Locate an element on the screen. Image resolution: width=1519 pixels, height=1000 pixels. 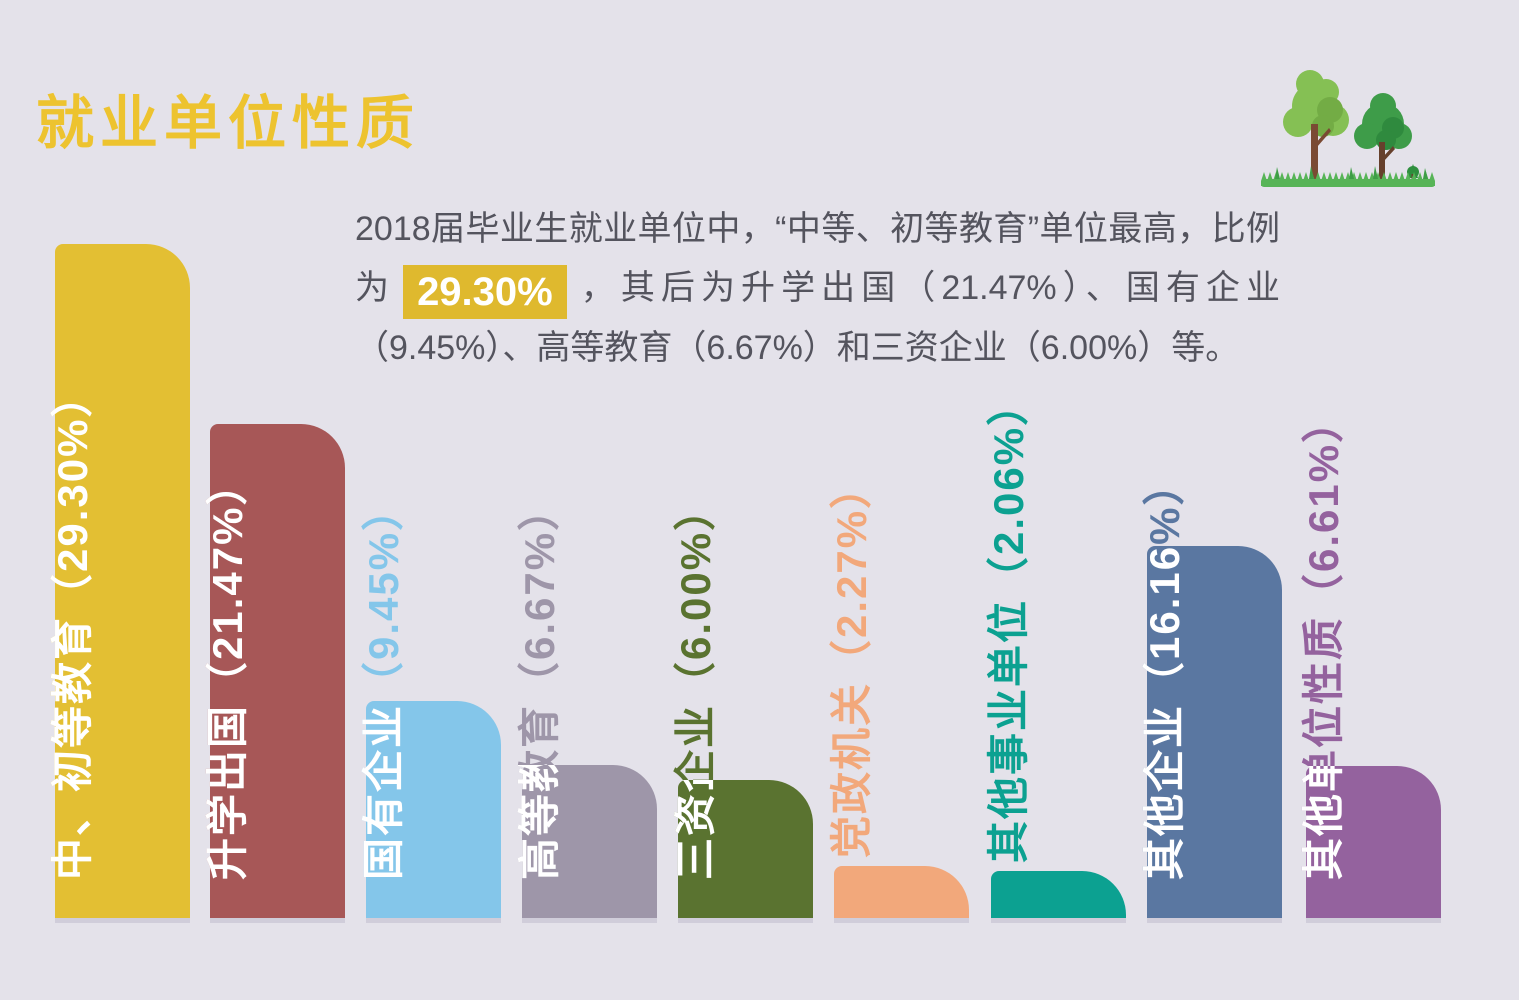
page-title: 就业单位性质 is located at coordinates (228, 123).